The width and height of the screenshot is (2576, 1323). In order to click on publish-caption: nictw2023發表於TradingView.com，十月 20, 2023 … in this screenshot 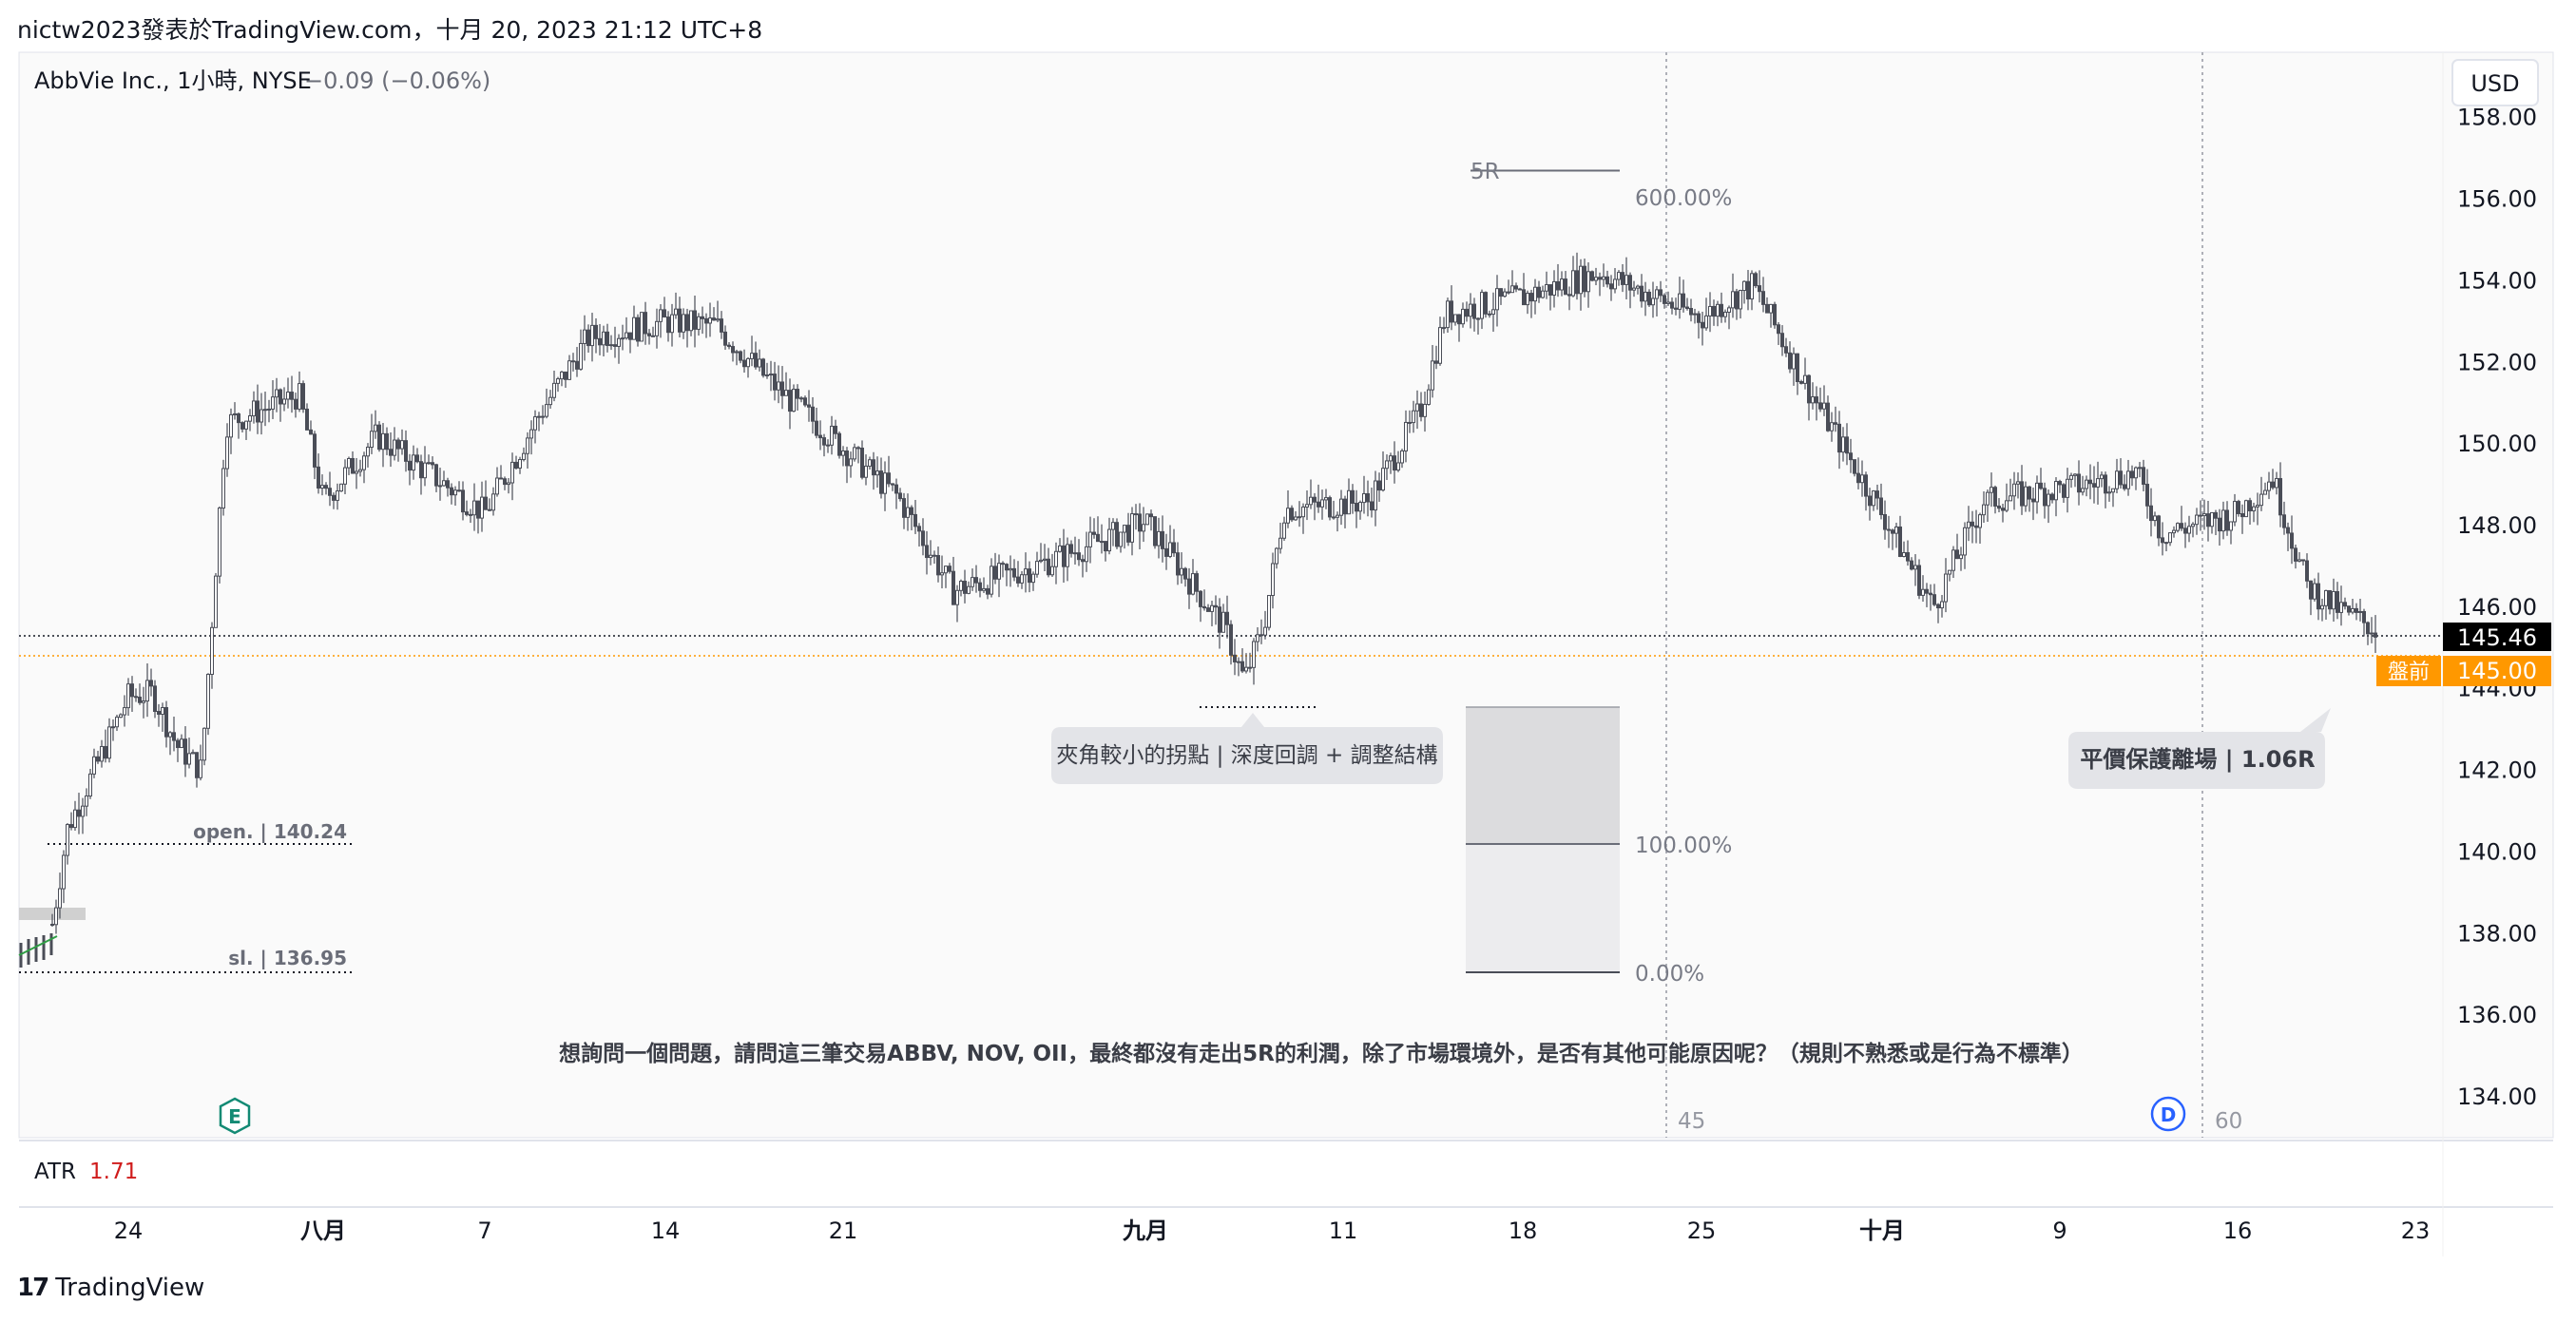, I will do `click(390, 30)`.